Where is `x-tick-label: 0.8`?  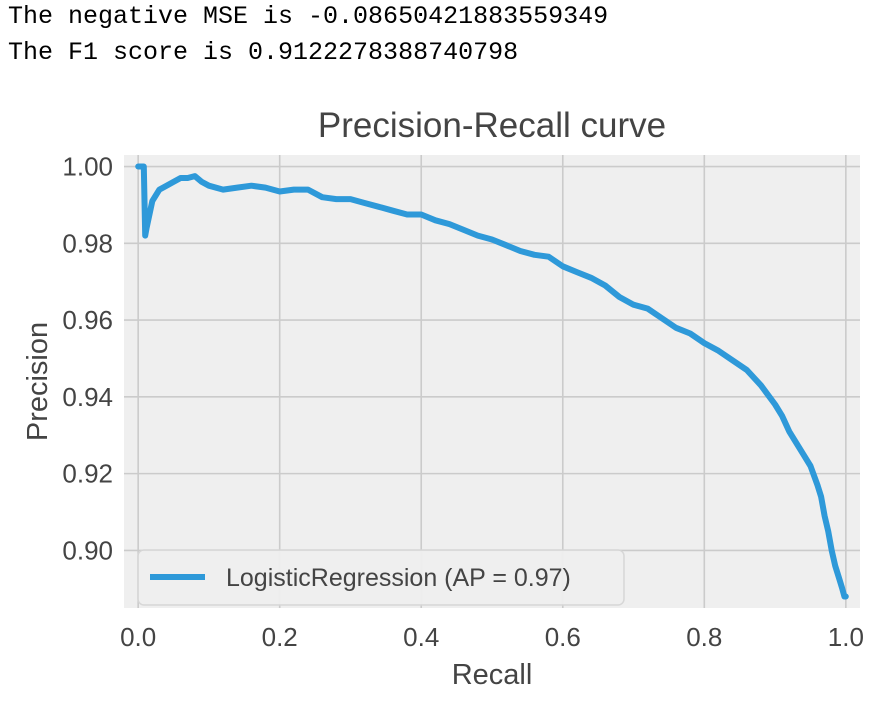
x-tick-label: 0.8 is located at coordinates (704, 637).